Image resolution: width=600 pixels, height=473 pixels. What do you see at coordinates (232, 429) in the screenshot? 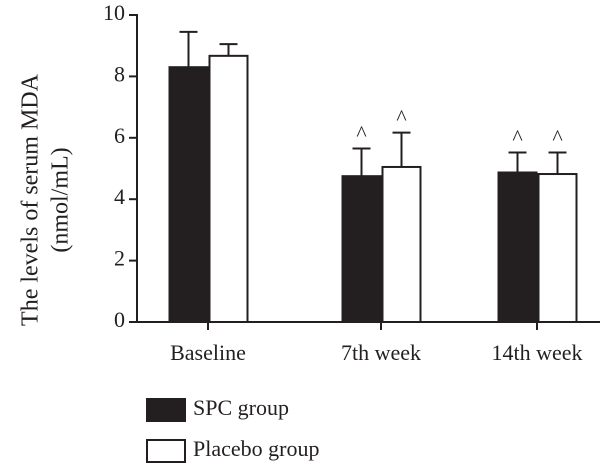
I see `legend: SPC group Placebo group` at bounding box center [232, 429].